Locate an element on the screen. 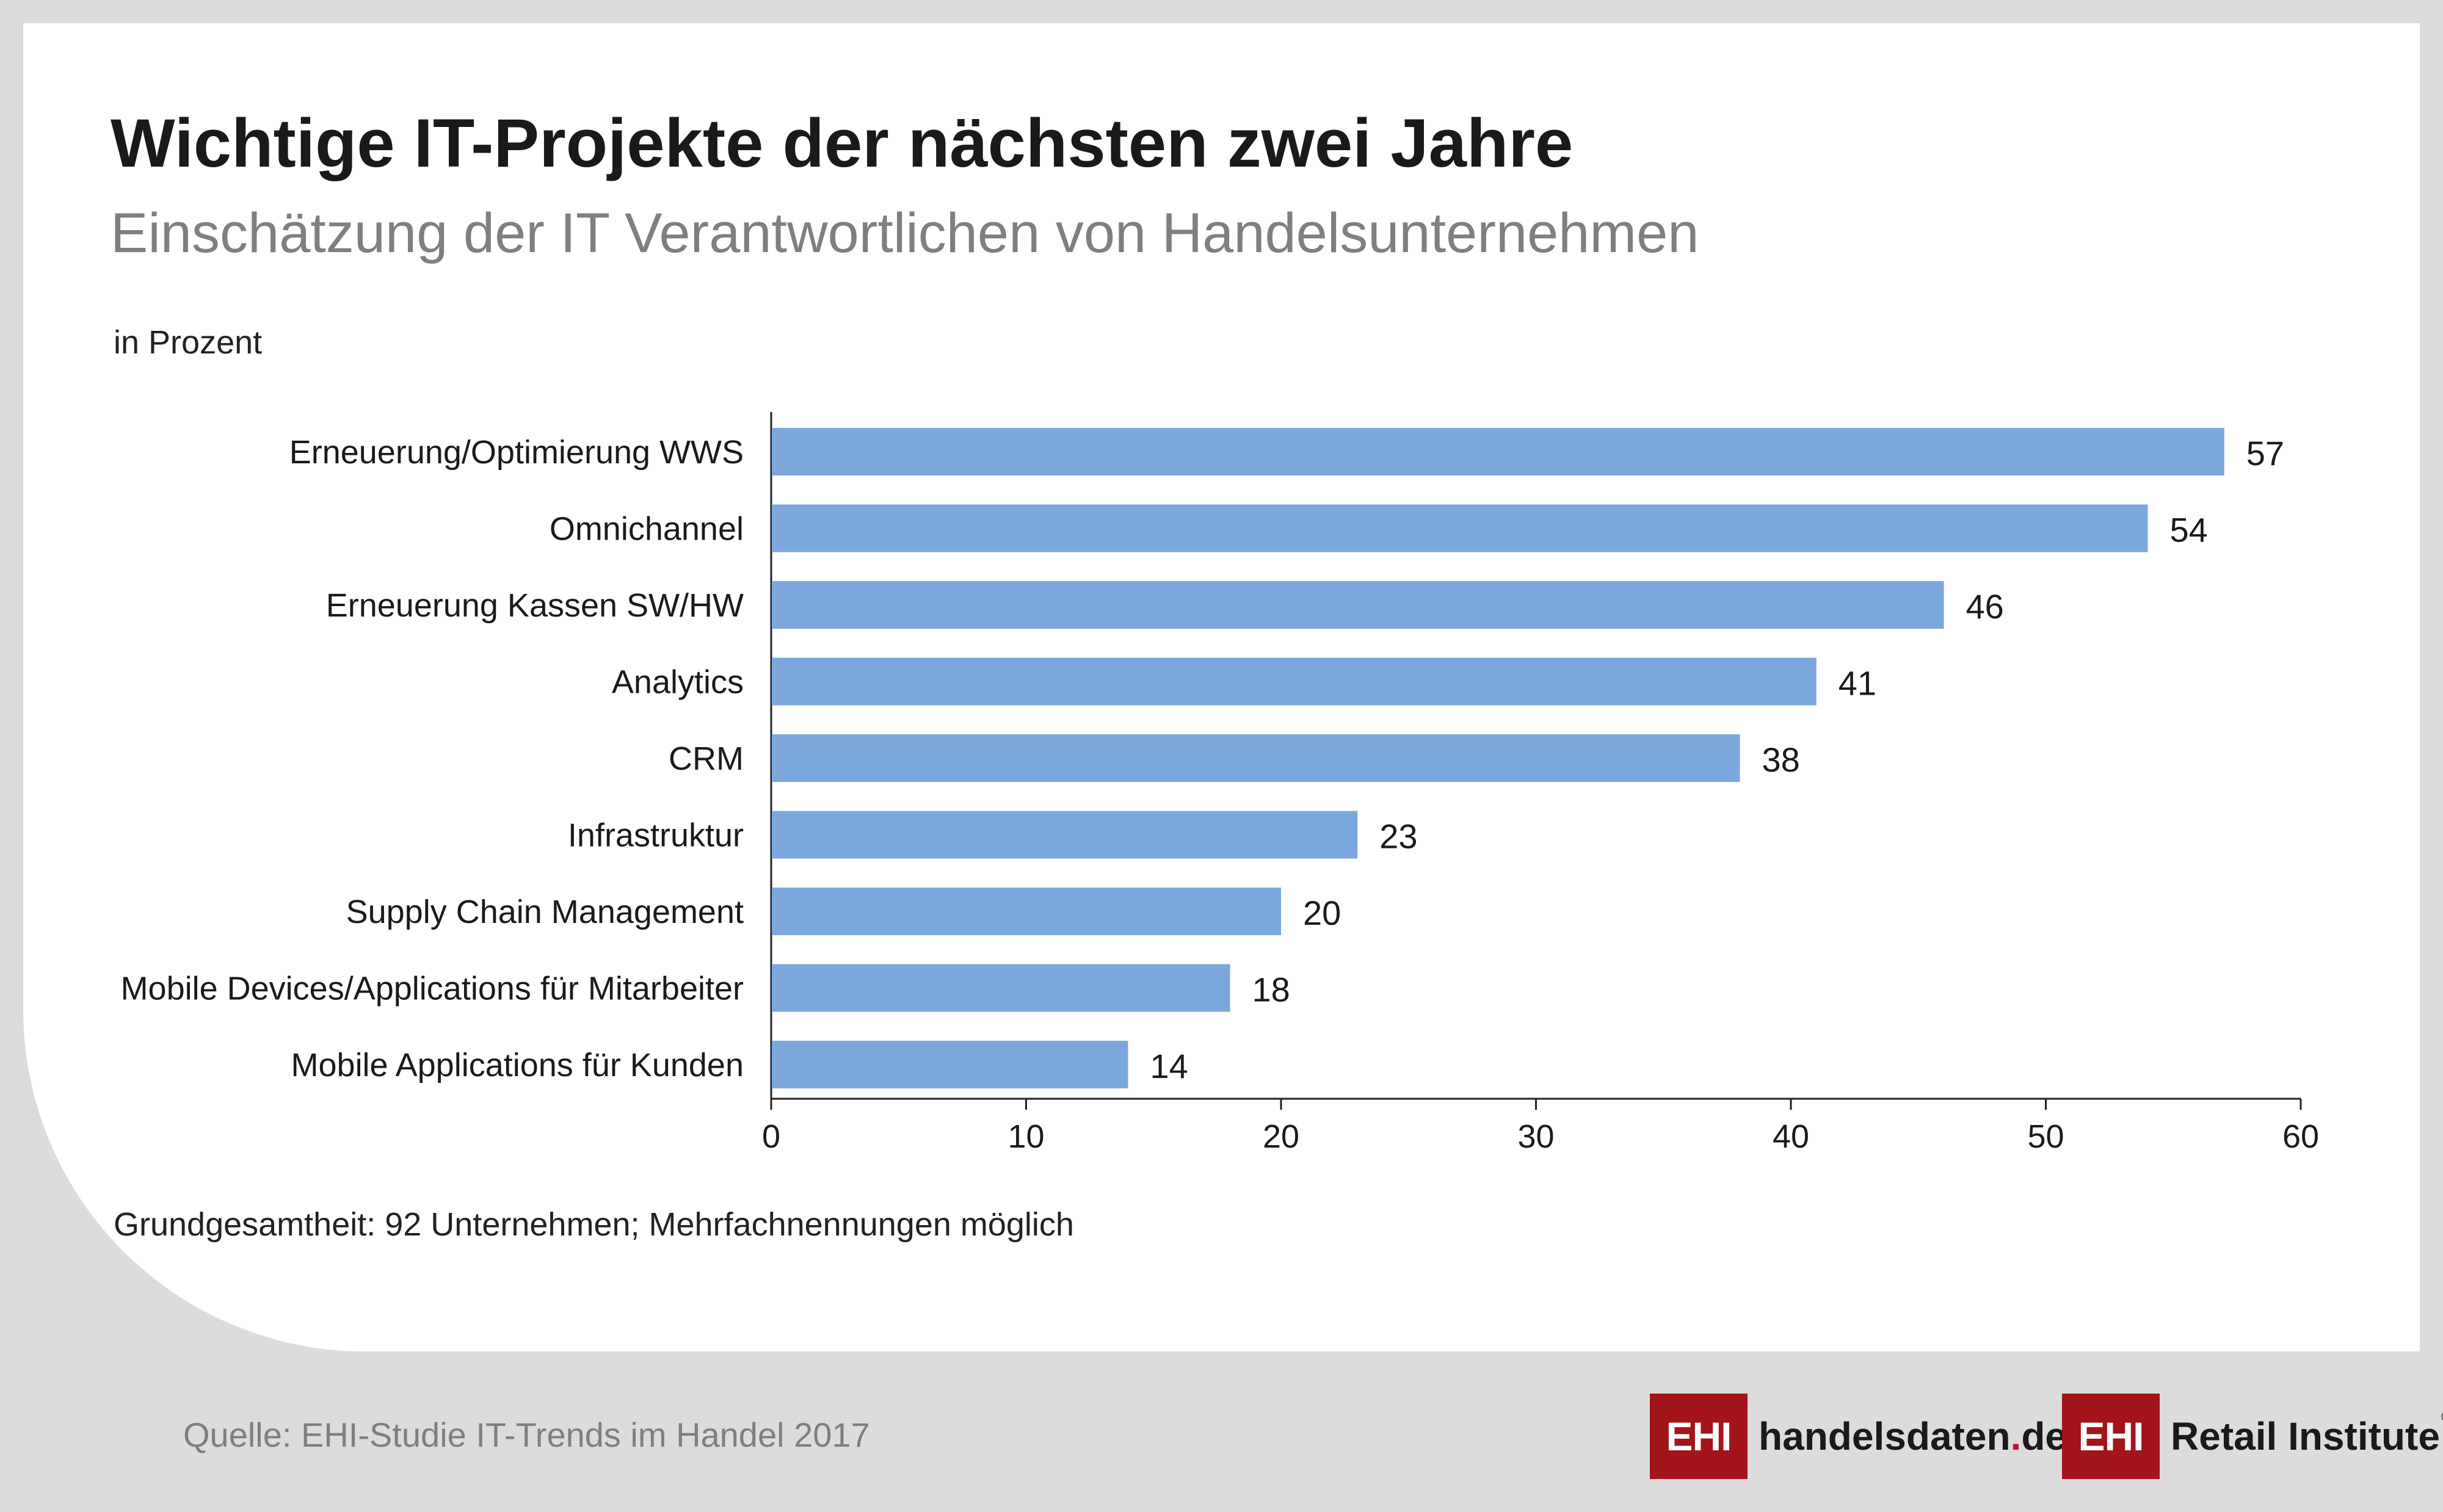 This screenshot has width=2443, height=1512. x-tick-label: 0 is located at coordinates (771, 1136).